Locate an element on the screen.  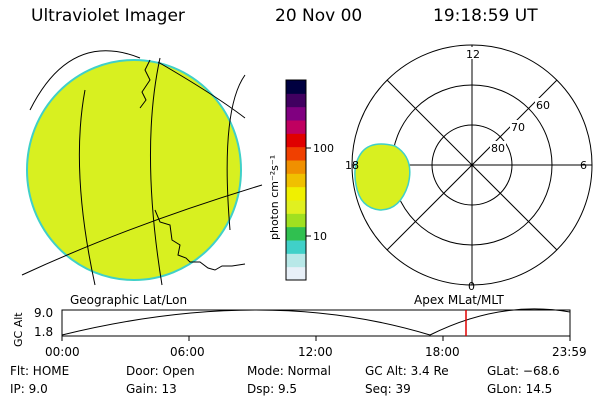
info-seq: Seq: 39 is located at coordinates (388, 389).